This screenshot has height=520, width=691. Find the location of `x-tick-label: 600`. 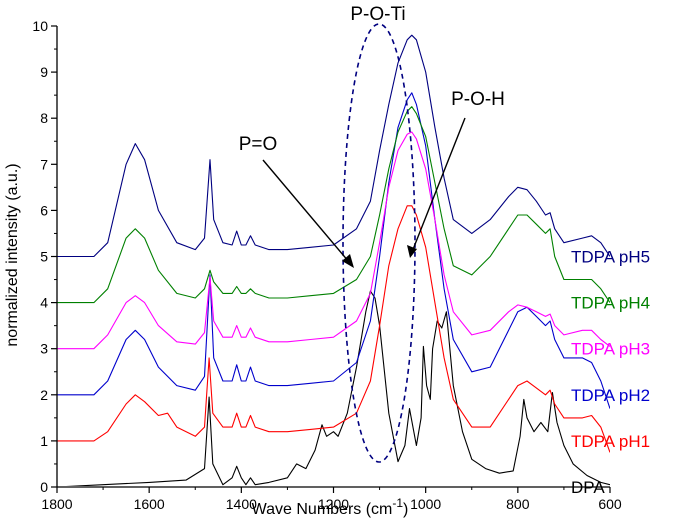

x-tick-label: 600 is located at coordinates (610, 504).